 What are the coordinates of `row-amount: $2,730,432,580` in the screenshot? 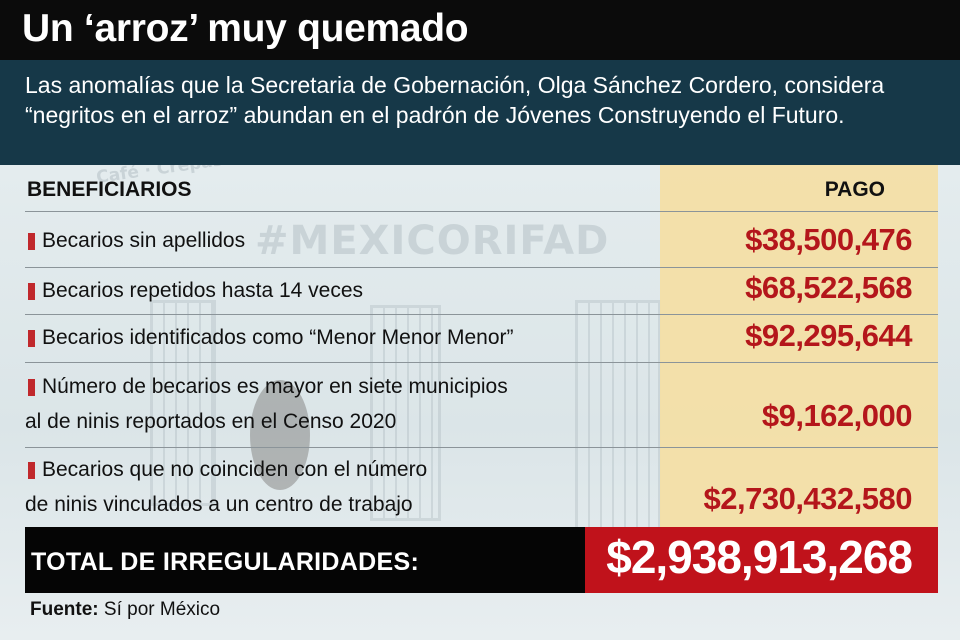 It's located at (808, 498).